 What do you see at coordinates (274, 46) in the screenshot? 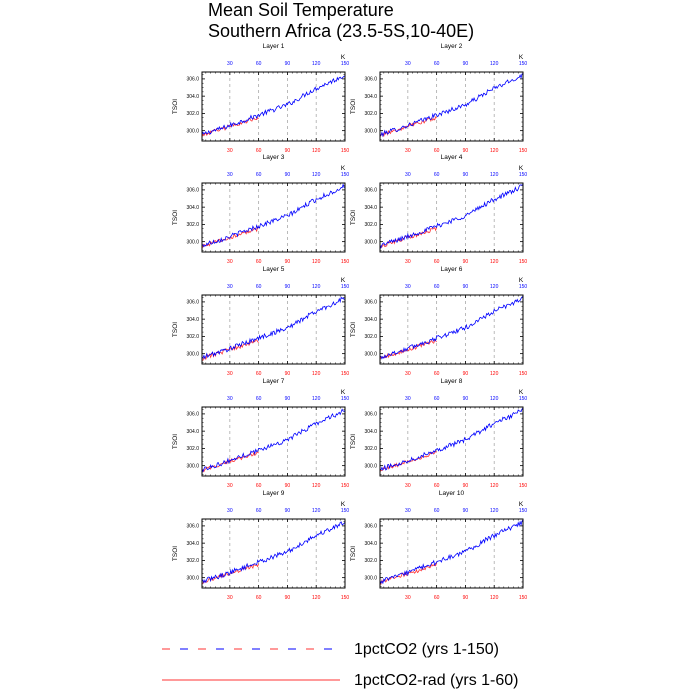
I see `panel-title: Layer 1` at bounding box center [274, 46].